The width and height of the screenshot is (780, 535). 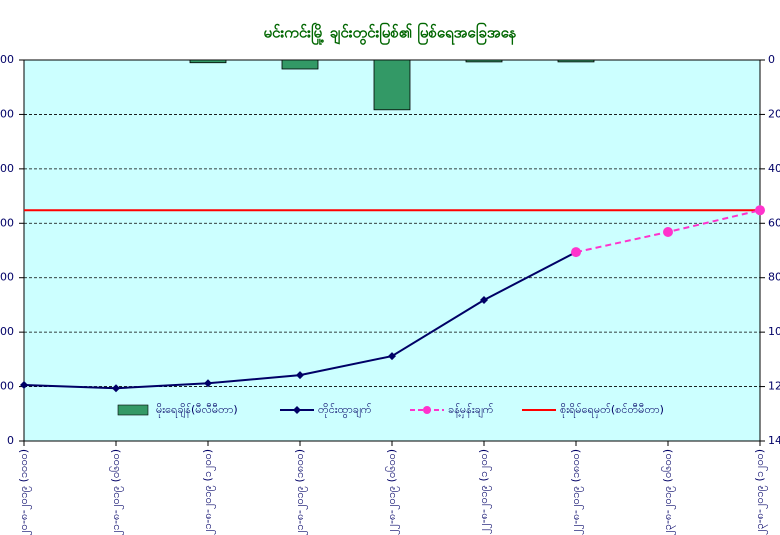 I want to click on y2-tick-label: 20, so click(x=774, y=113).